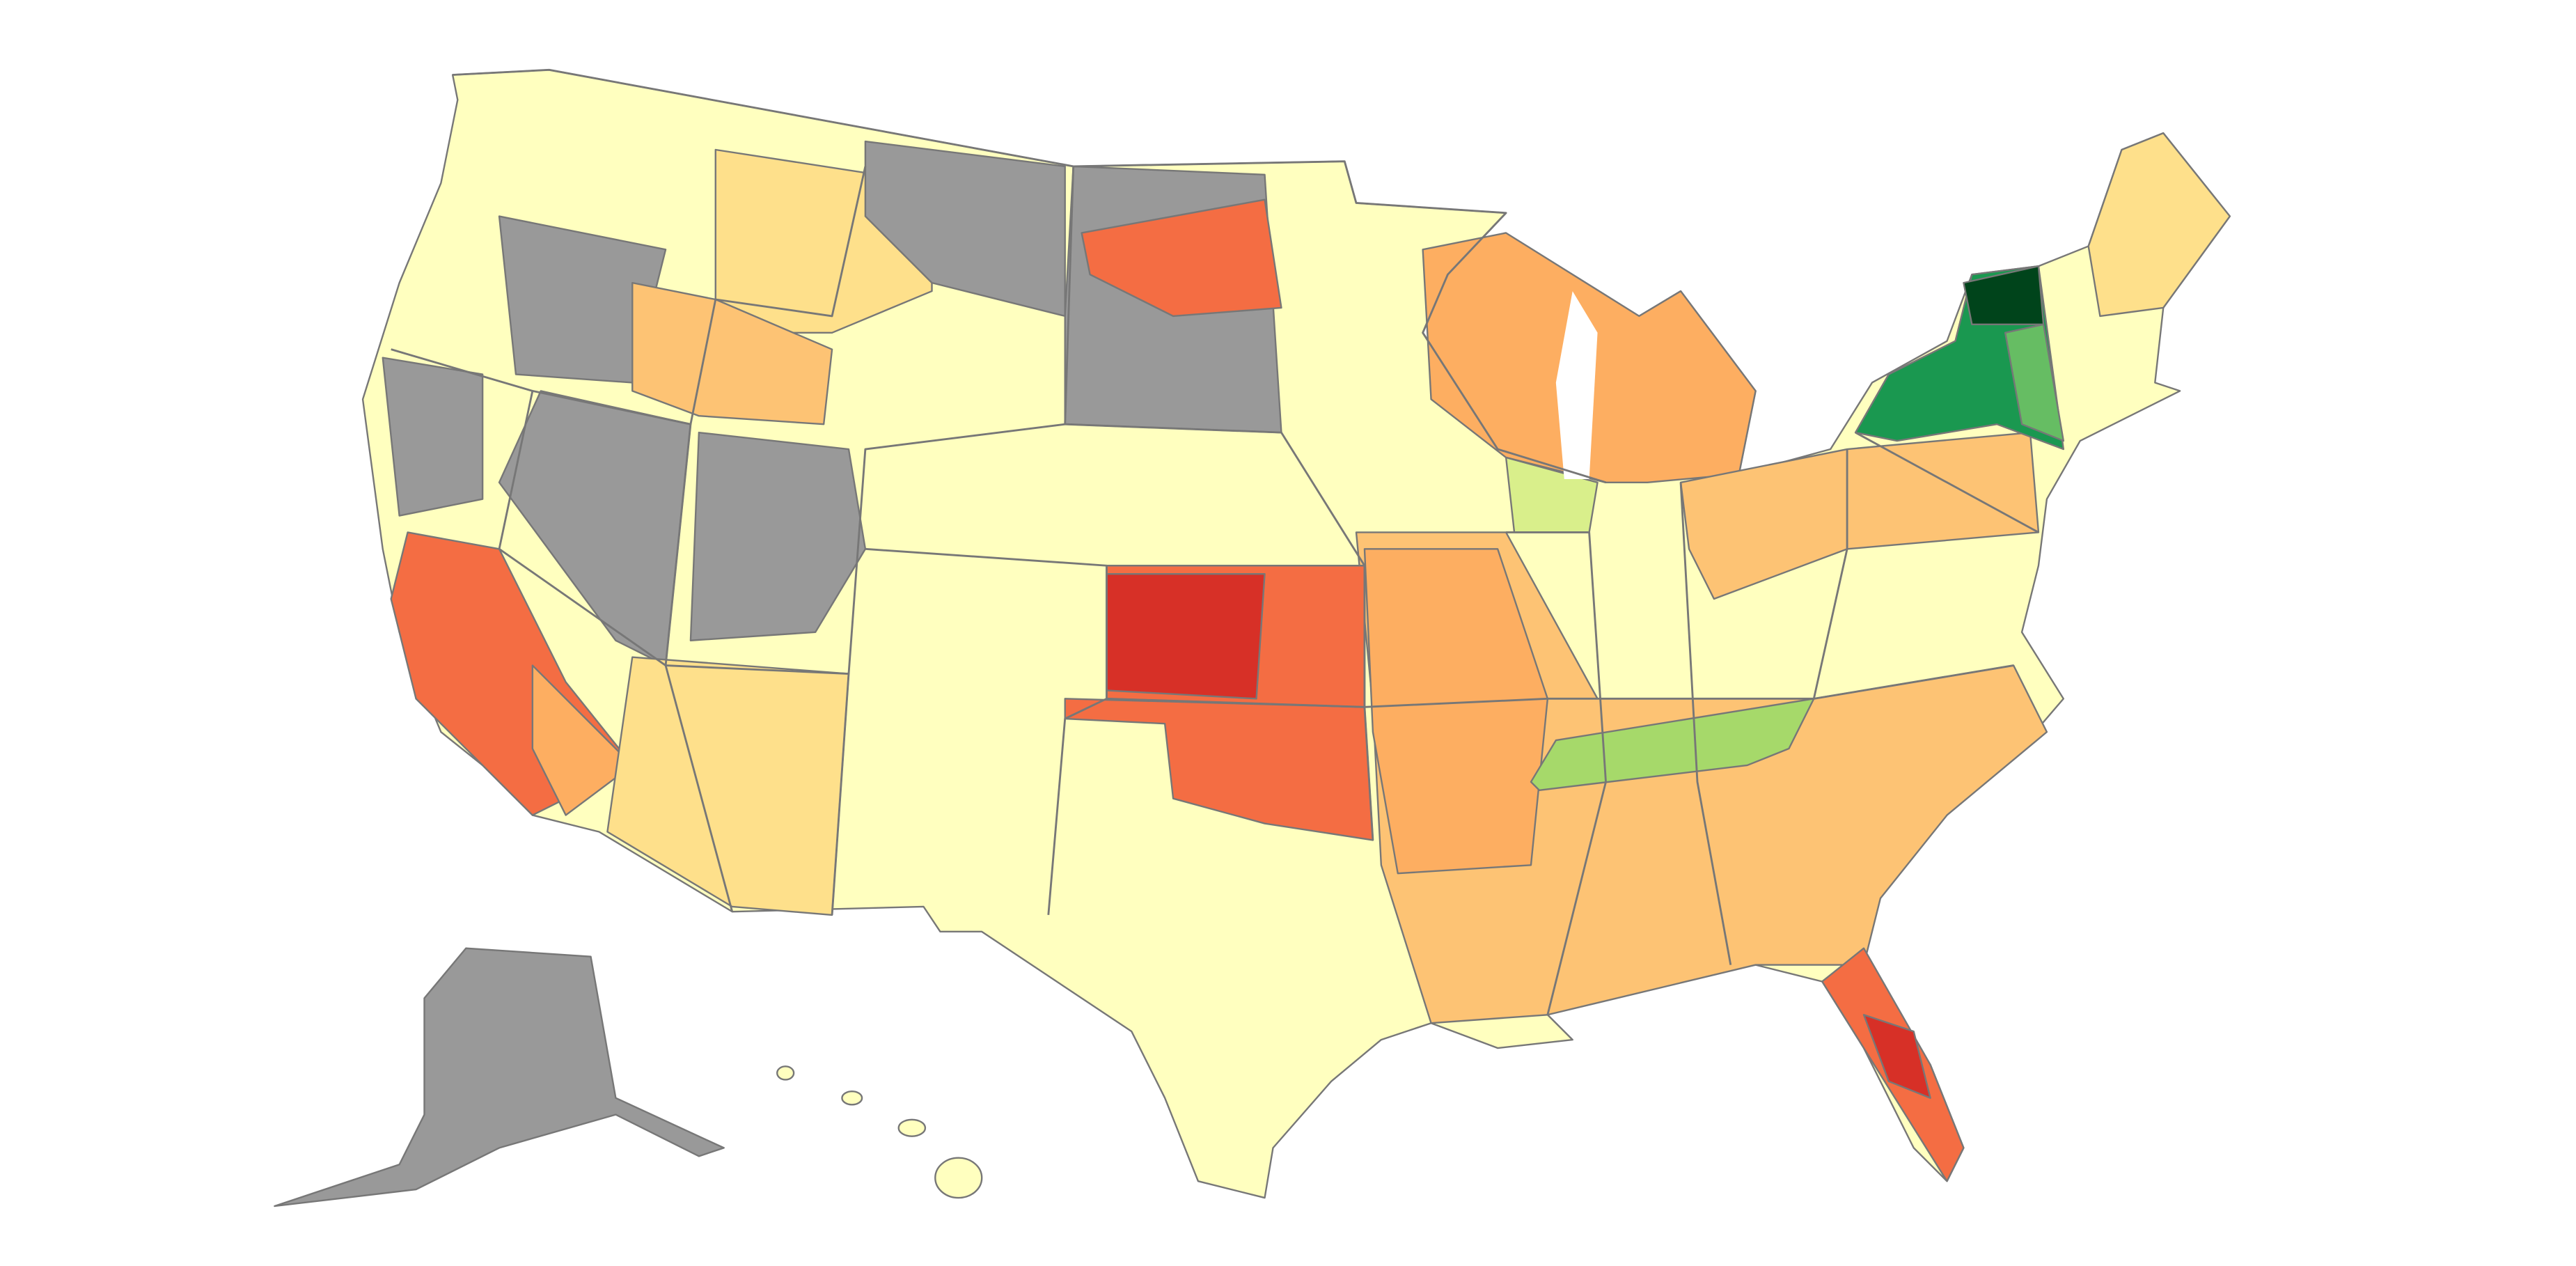 The height and width of the screenshot is (1266, 2576). What do you see at coordinates (1576, 385) in the screenshot?
I see `lake-michigan` at bounding box center [1576, 385].